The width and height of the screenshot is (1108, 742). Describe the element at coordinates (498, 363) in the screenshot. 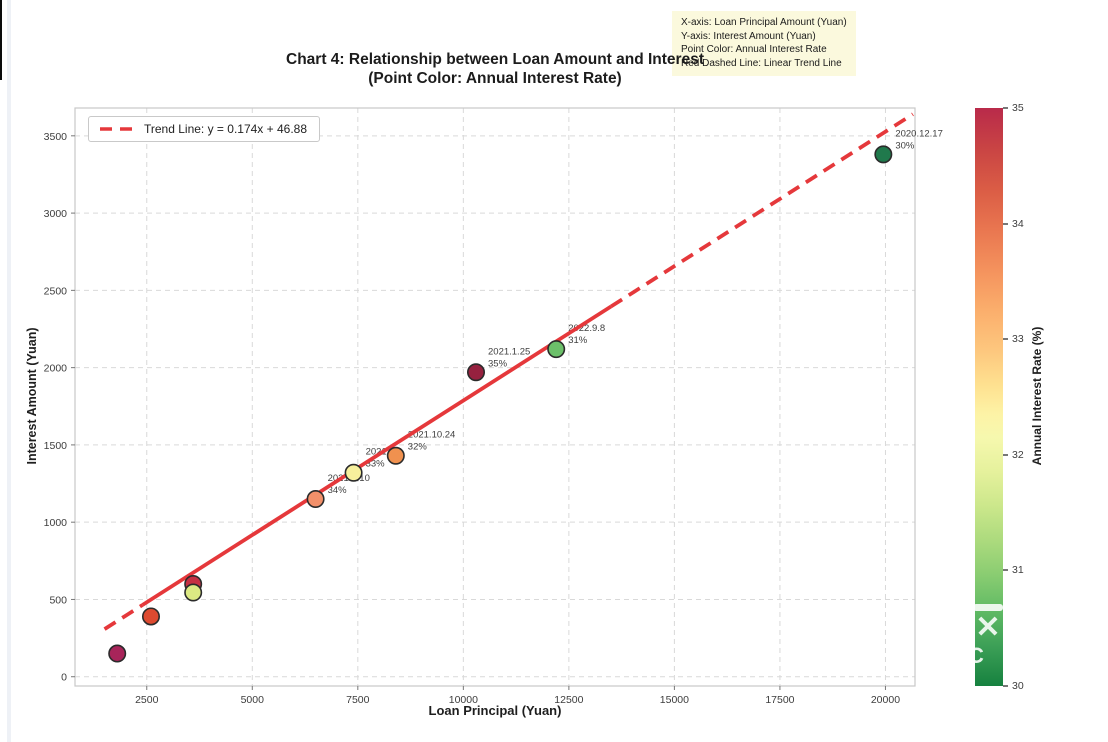

I see `point-annotation-rate: 35%` at that location.